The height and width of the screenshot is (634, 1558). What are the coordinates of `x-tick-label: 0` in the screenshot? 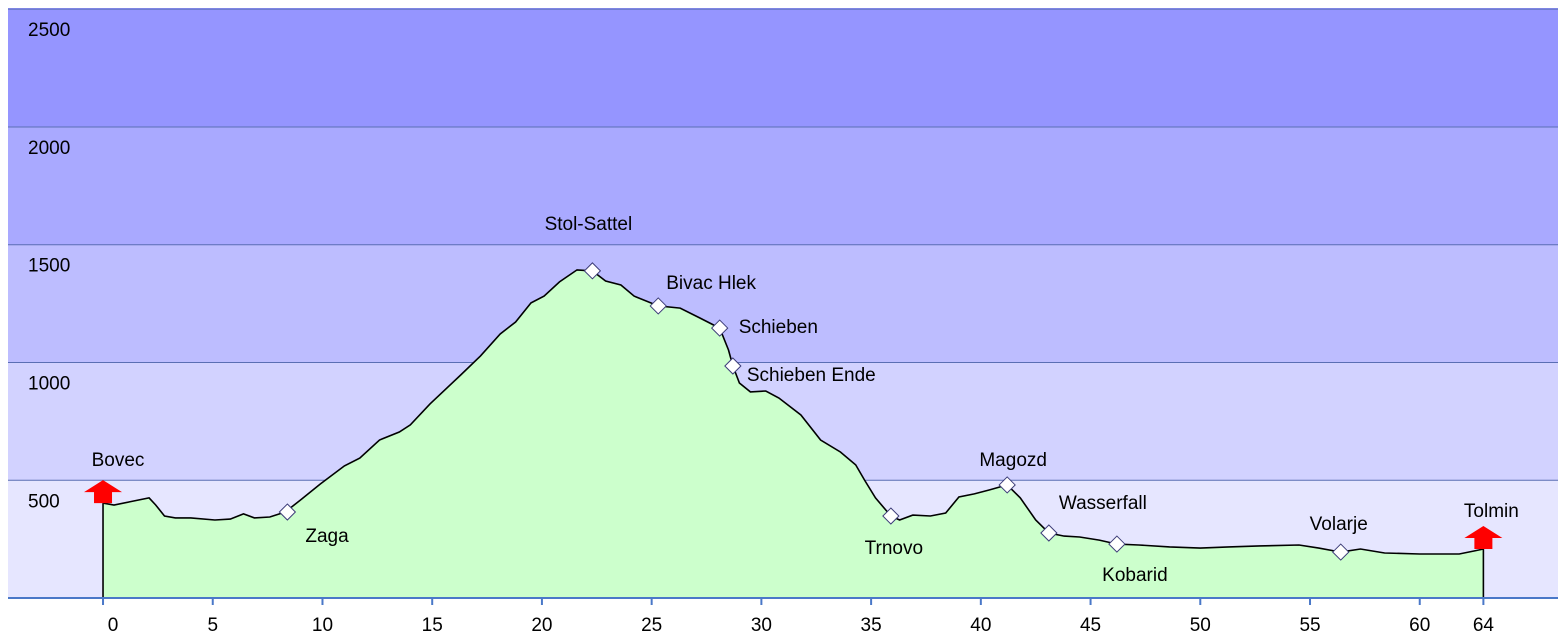 It's located at (113, 624).